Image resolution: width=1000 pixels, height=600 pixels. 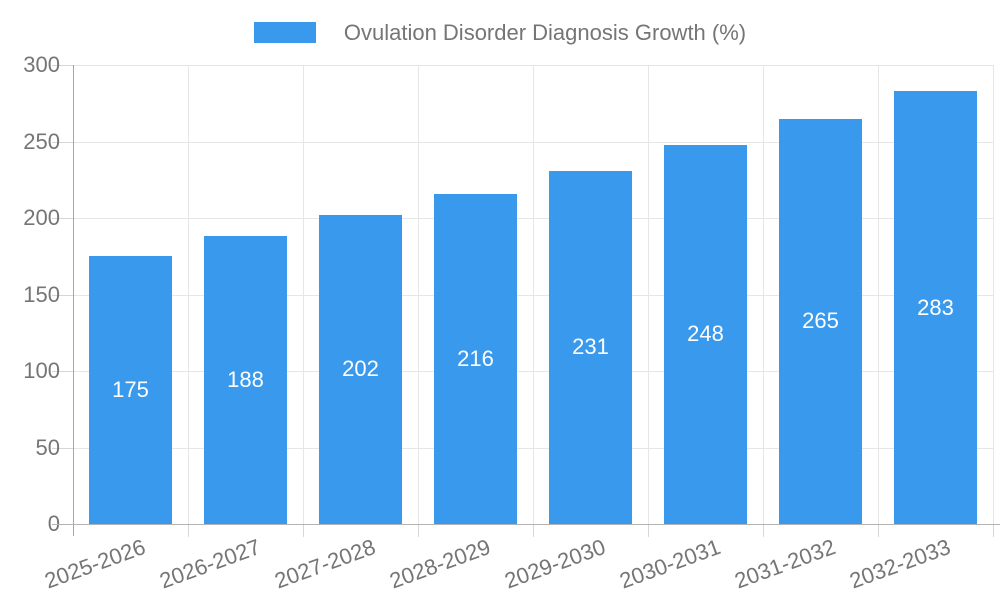 I want to click on bar-value-label: 231, so click(x=590, y=347).